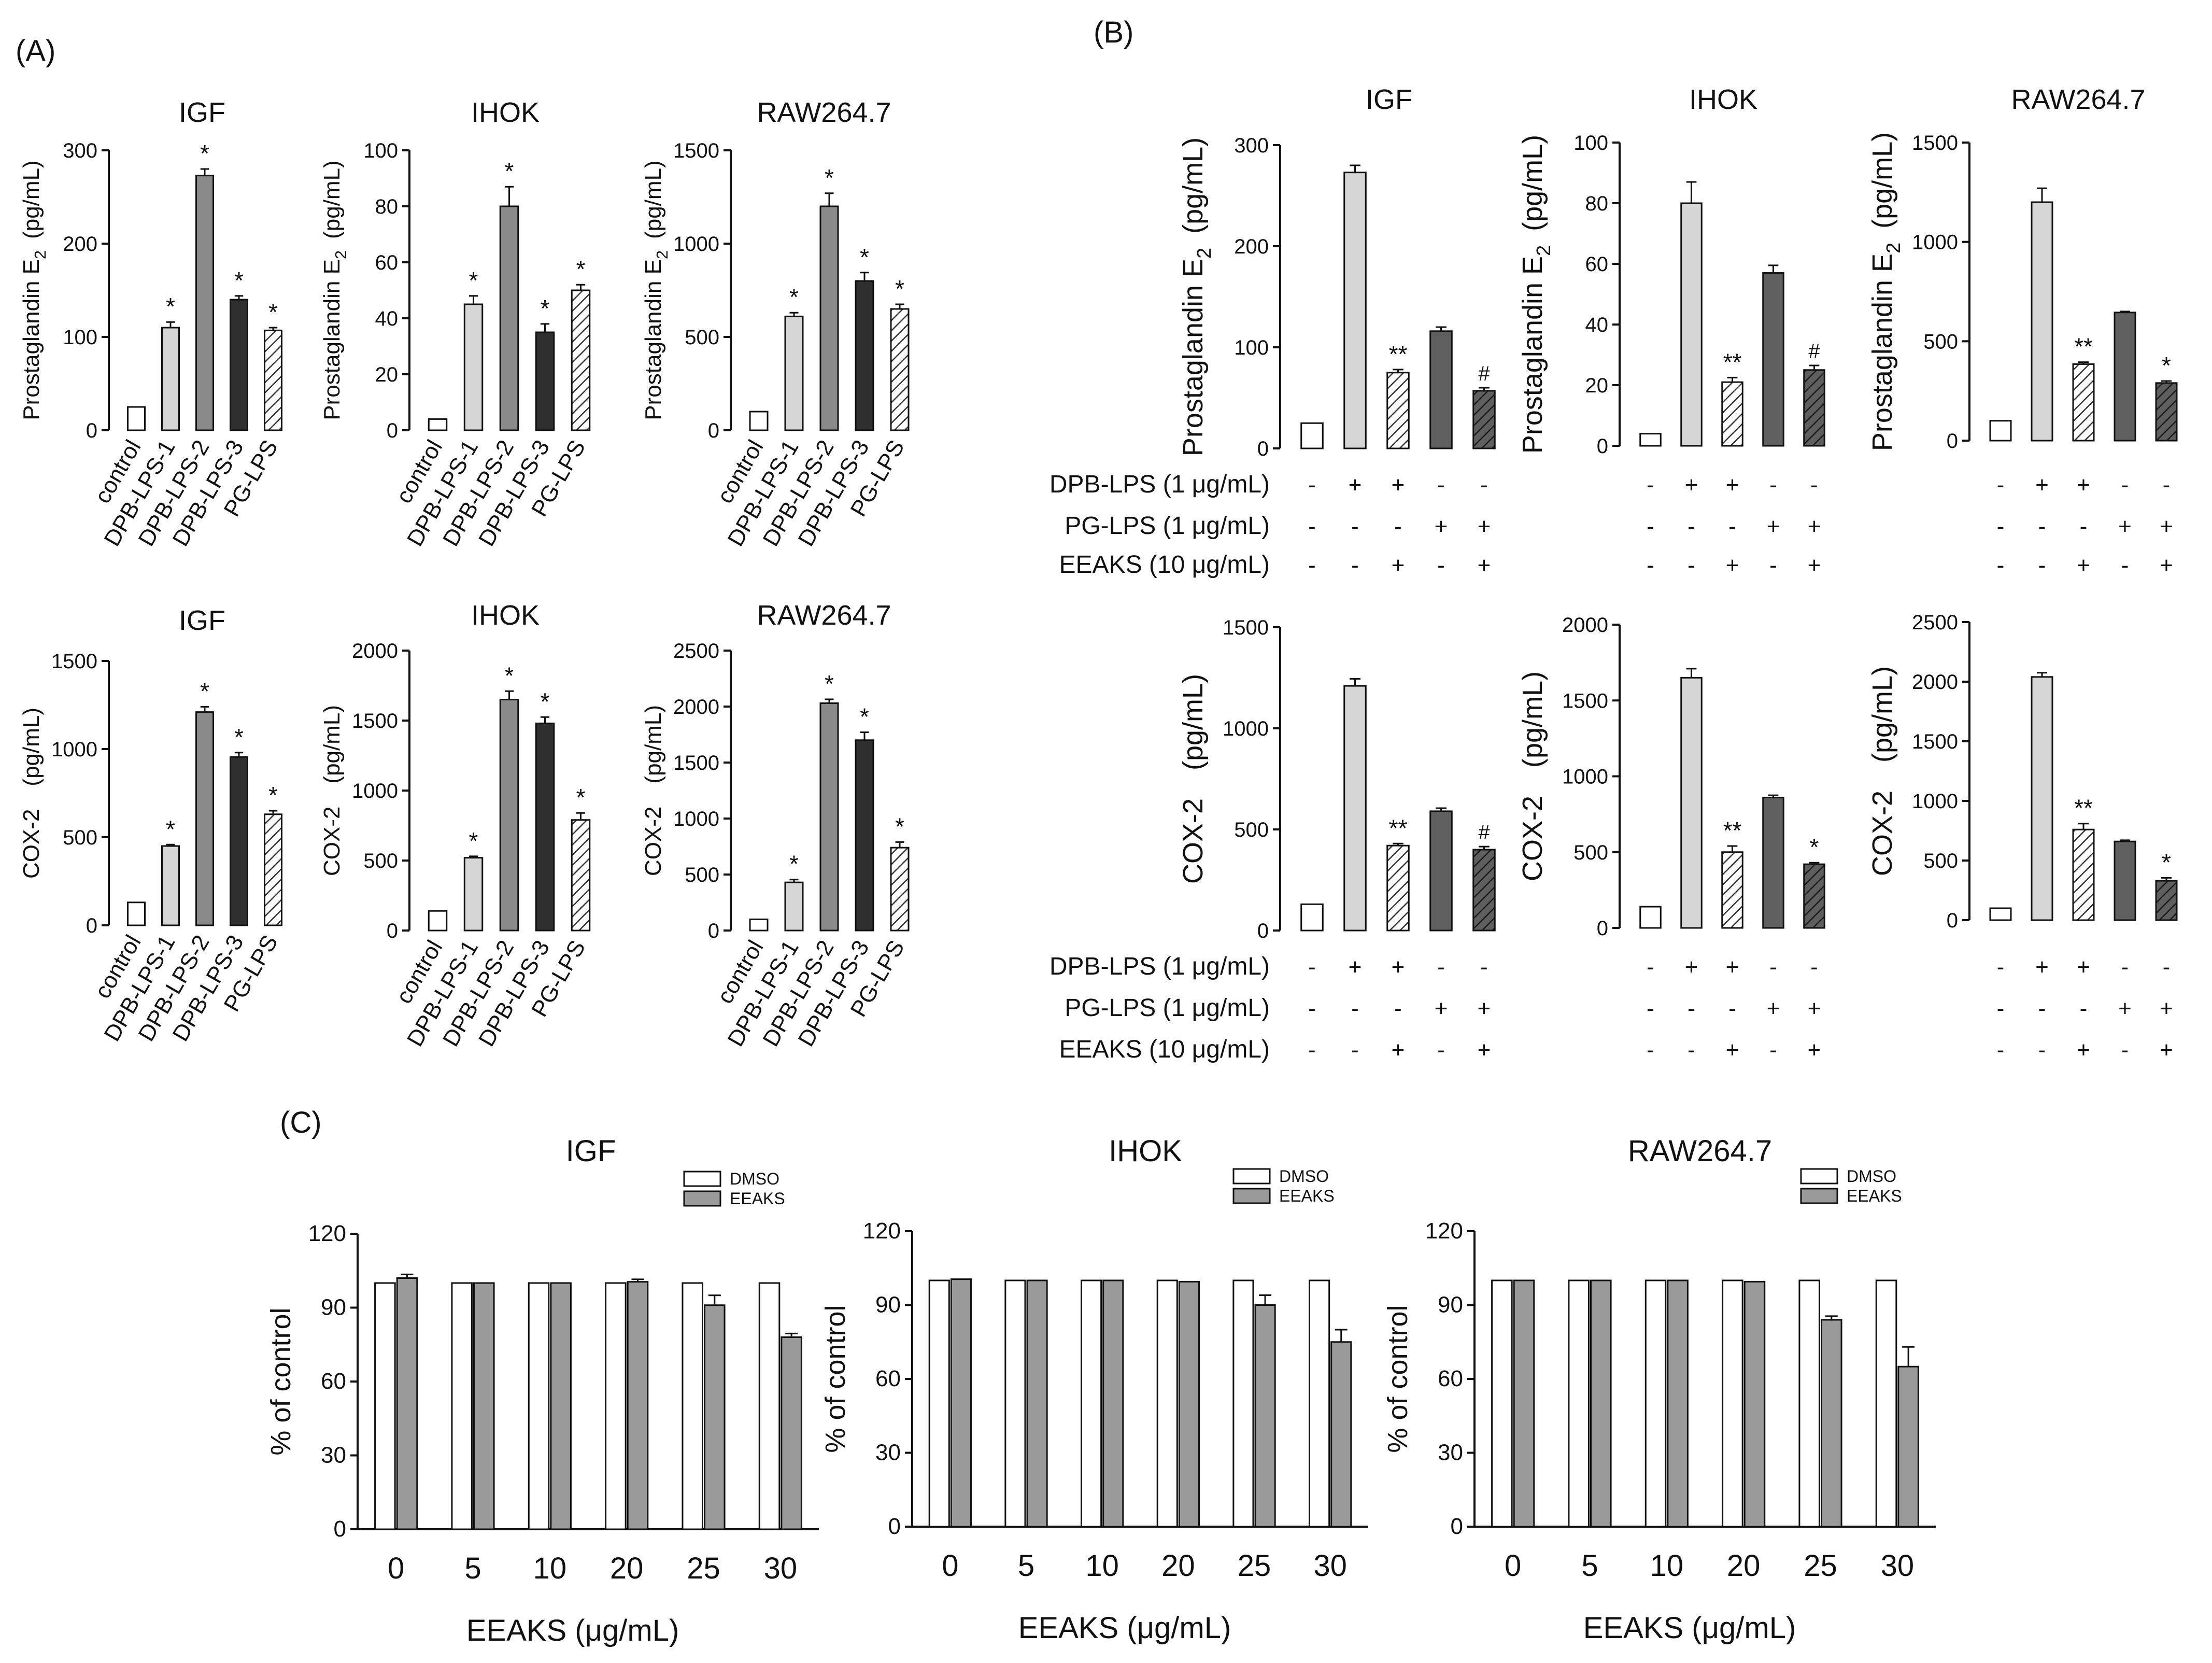 The image size is (2212, 1663). Describe the element at coordinates (888, 1305) in the screenshot. I see `y-tick-label: 90` at that location.